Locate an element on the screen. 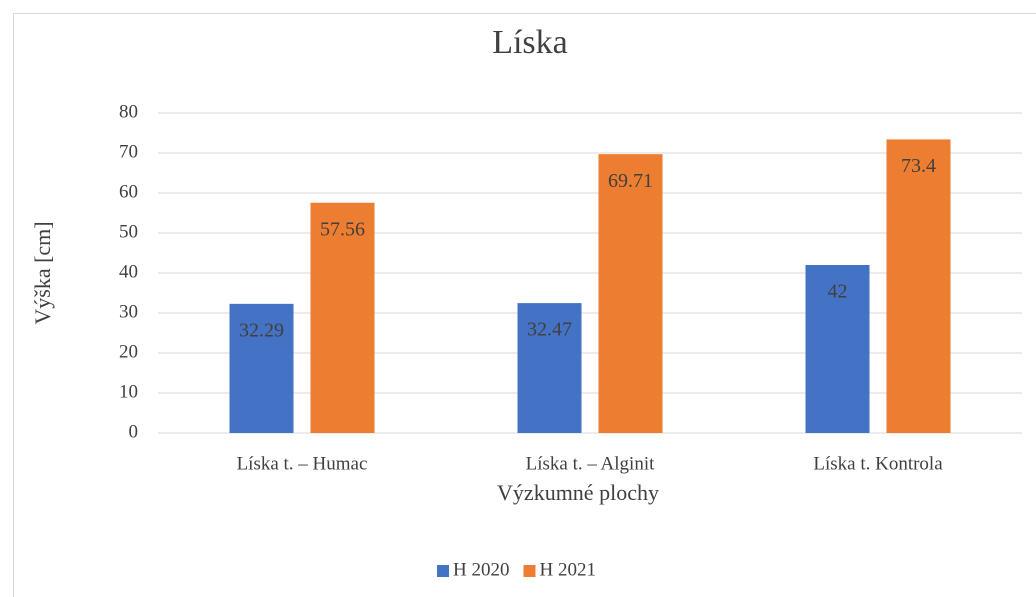 The image size is (1036, 597). y-tick-label: 80 is located at coordinates (128, 111).